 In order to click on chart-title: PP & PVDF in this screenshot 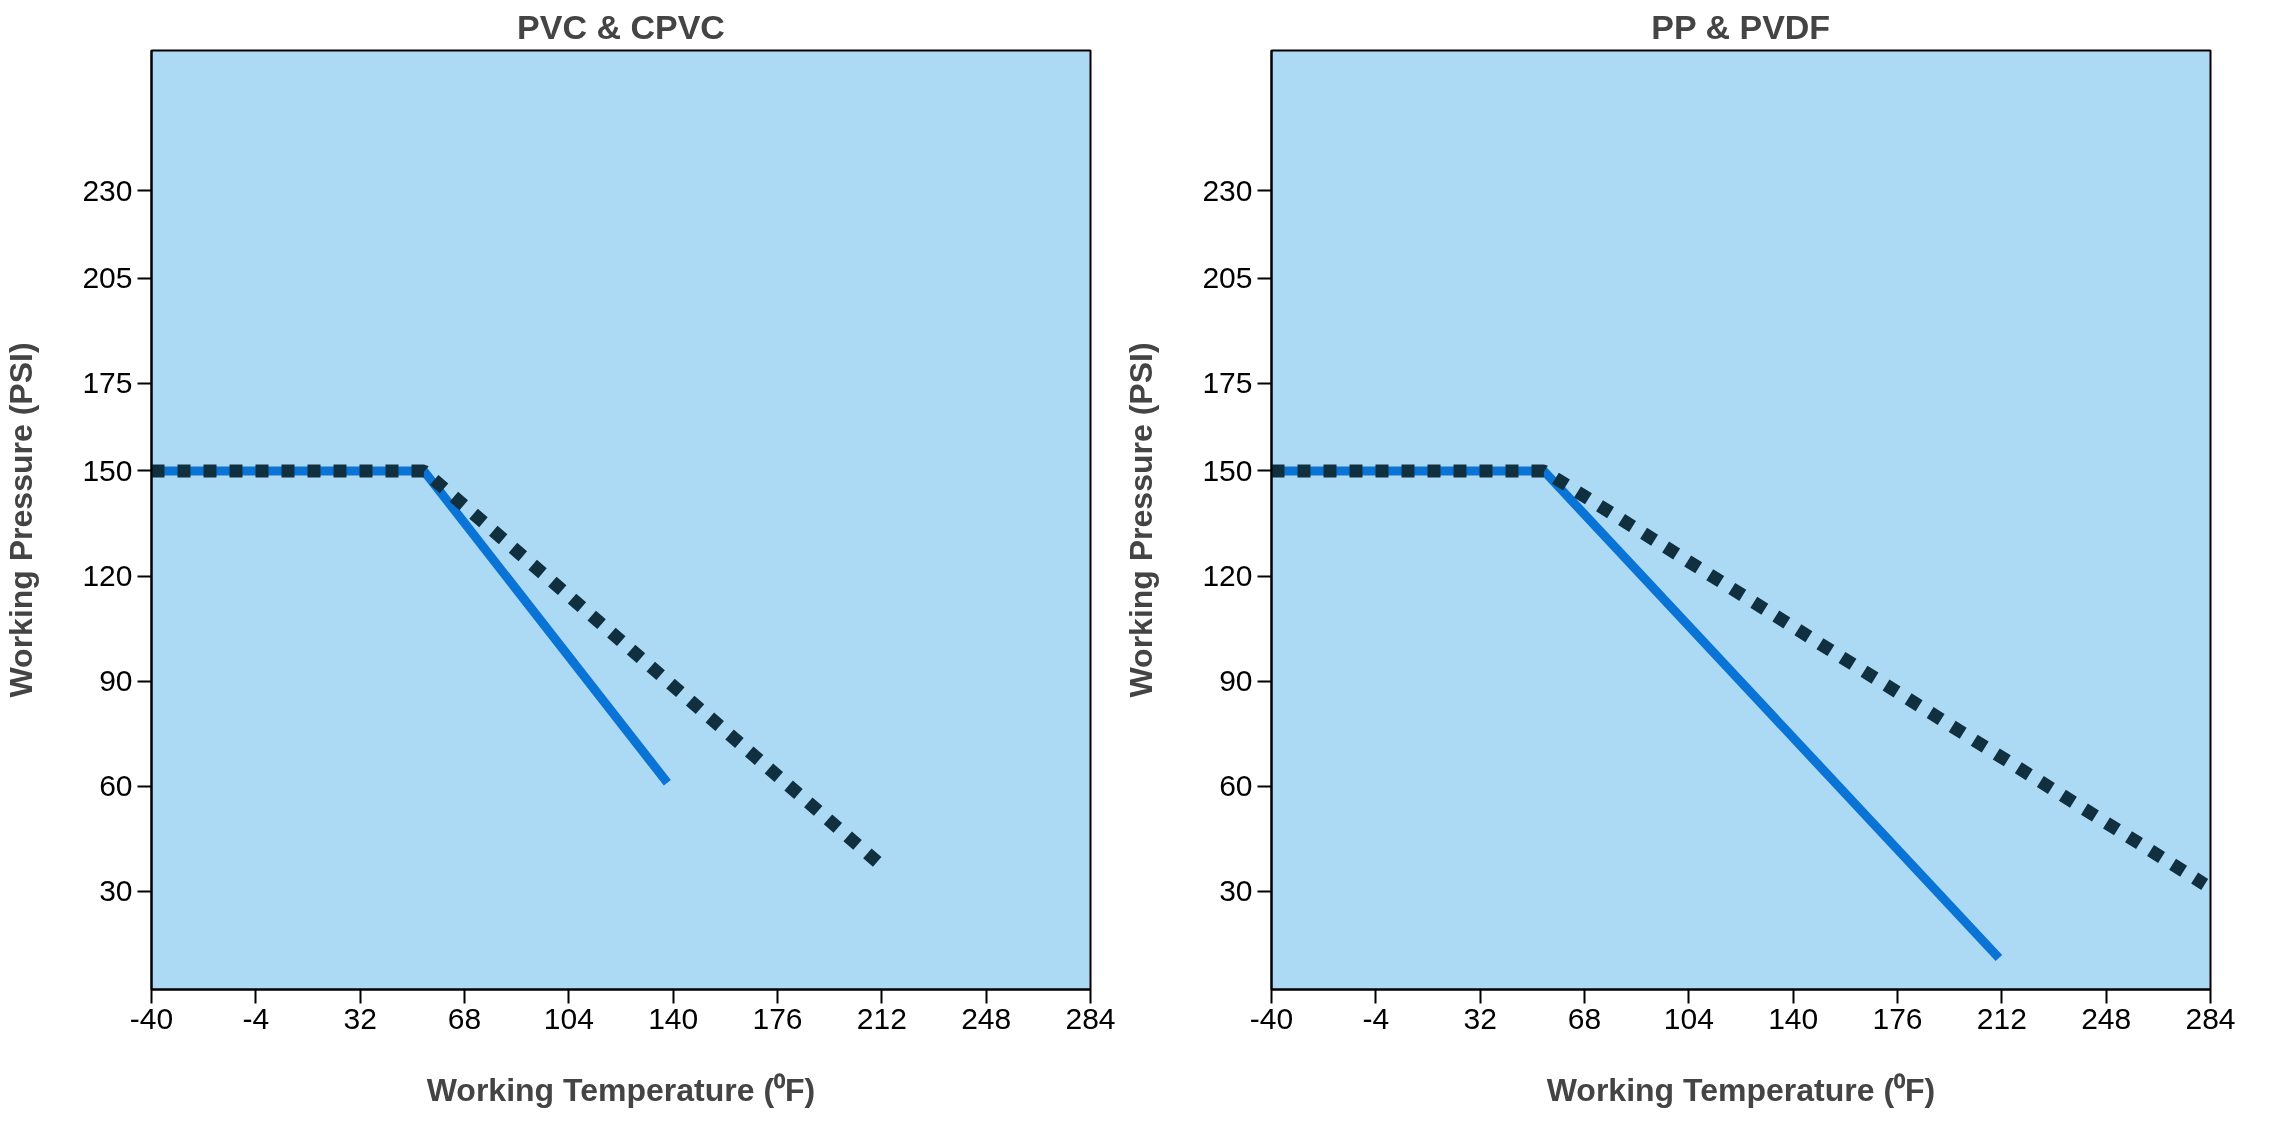, I will do `click(1741, 26)`.